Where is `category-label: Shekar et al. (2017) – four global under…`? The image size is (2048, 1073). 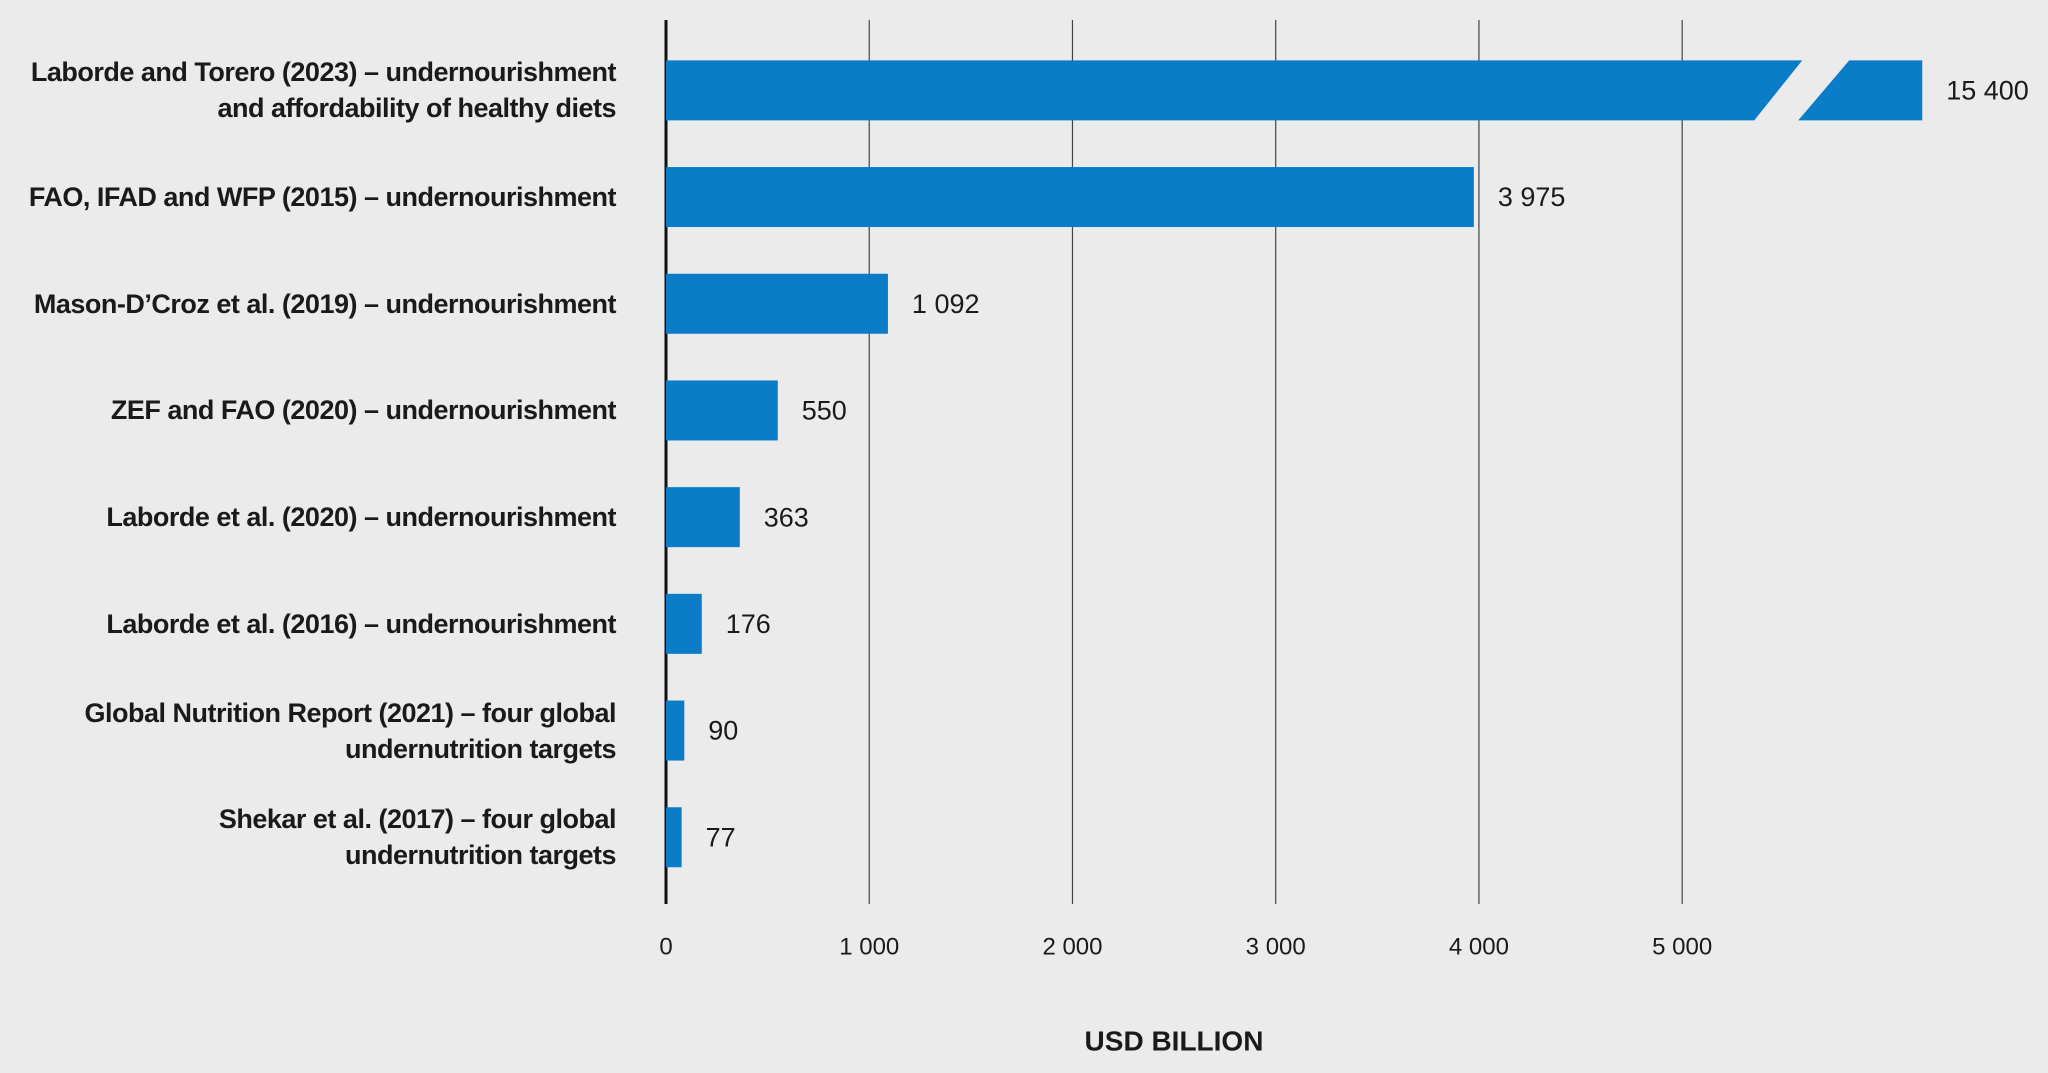 category-label: Shekar et al. (2017) – four global under… is located at coordinates (417, 837).